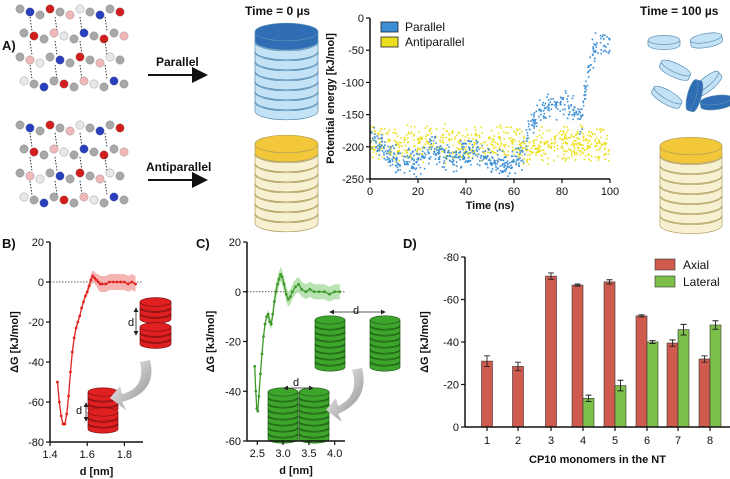 This screenshot has width=730, height=479. Describe the element at coordinates (283, 415) in the screenshot. I see `lateral-near-left` at that location.